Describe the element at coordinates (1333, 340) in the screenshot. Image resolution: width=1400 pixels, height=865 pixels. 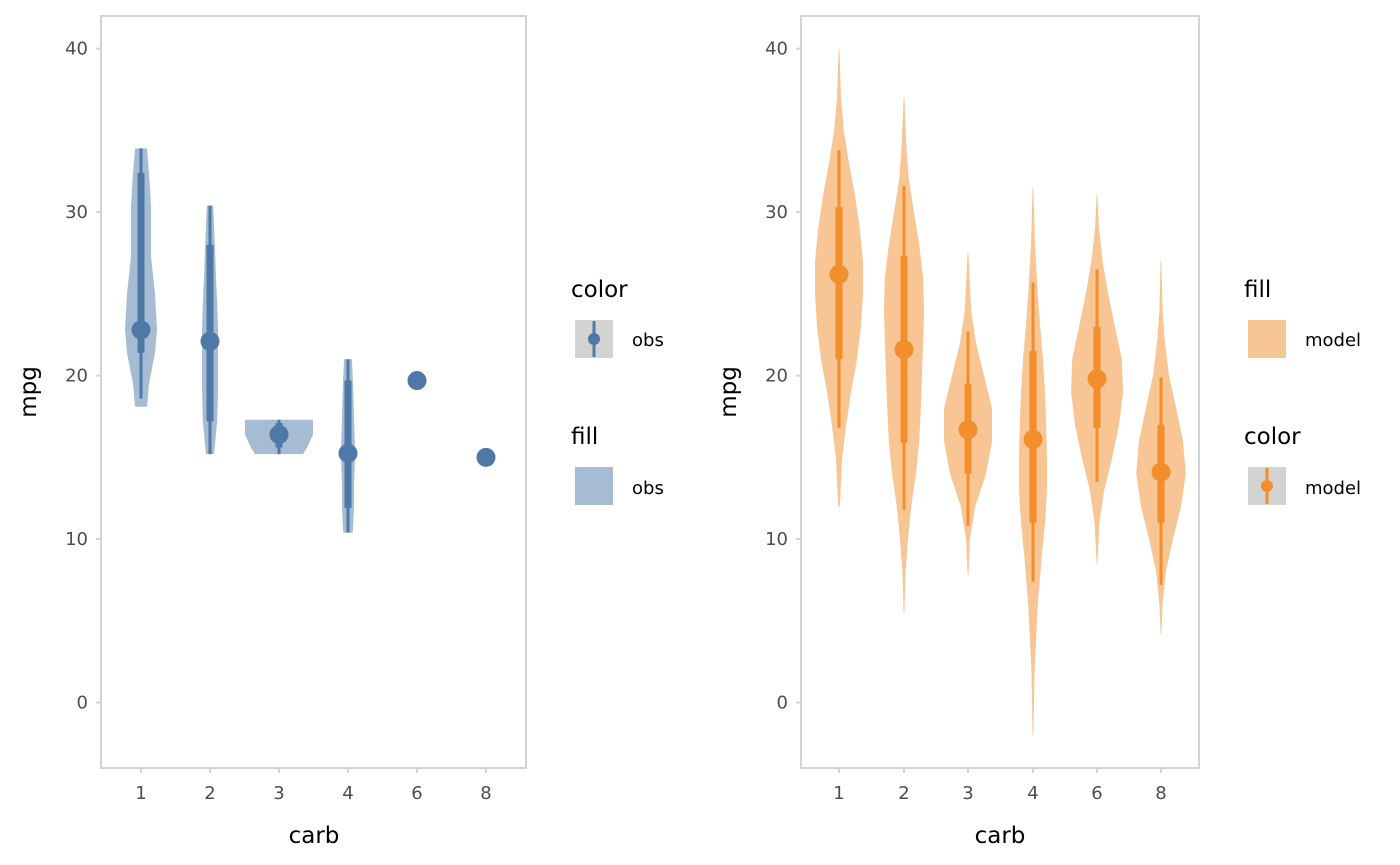
I see `legend-label-fill: model` at that location.